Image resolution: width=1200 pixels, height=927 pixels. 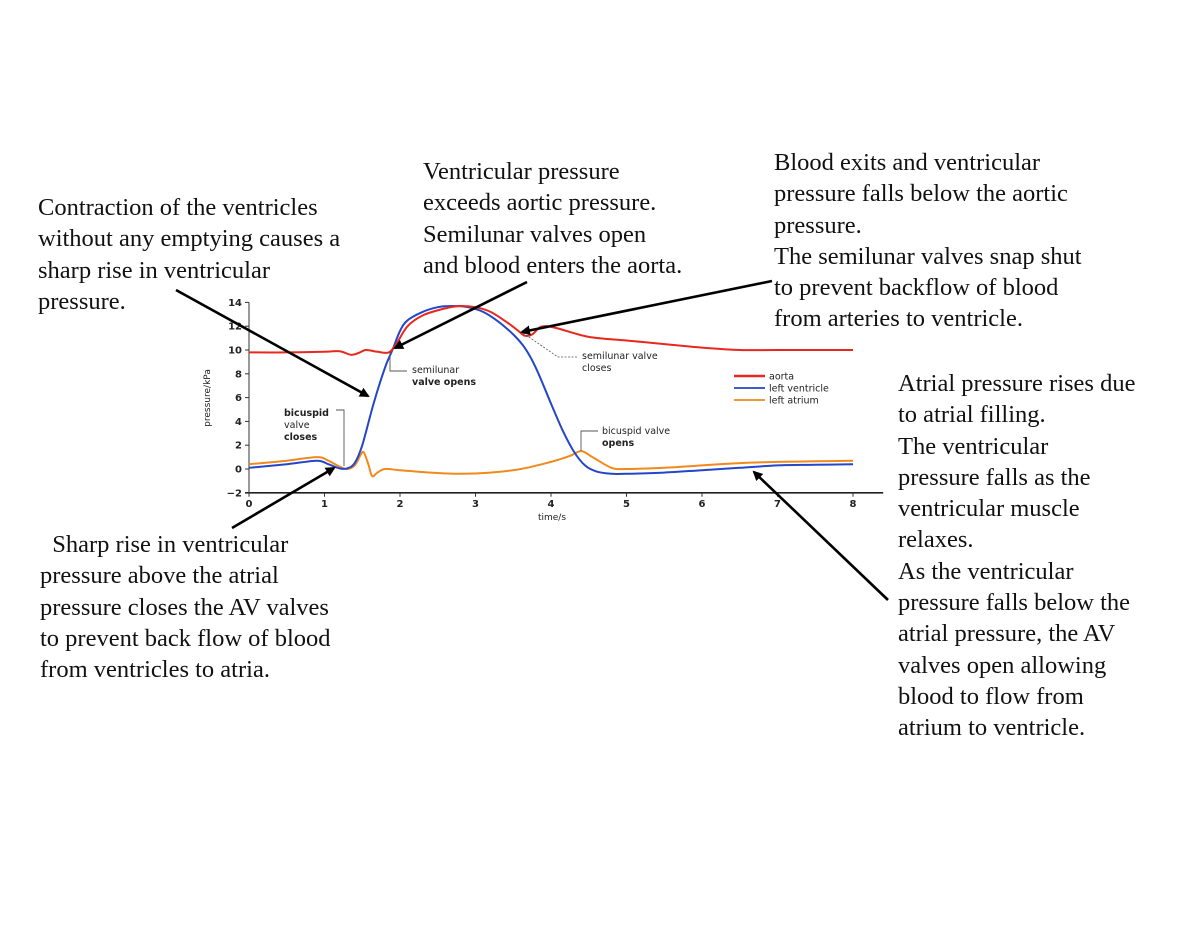 What do you see at coordinates (781, 377) in the screenshot?
I see `legend-item: aorta` at bounding box center [781, 377].